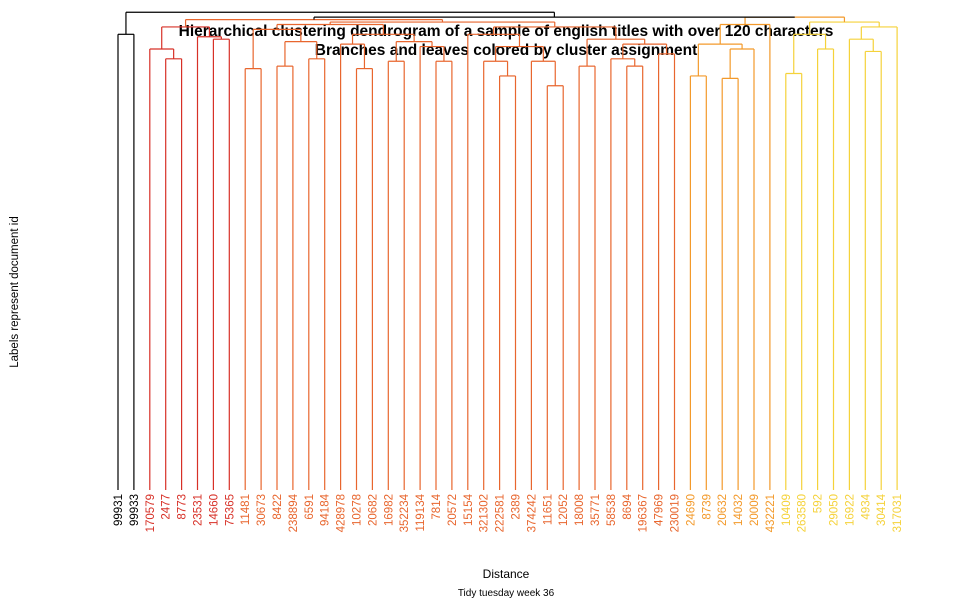 This screenshot has width=973, height=603. I want to click on leaf-label: 196367, so click(644, 513).